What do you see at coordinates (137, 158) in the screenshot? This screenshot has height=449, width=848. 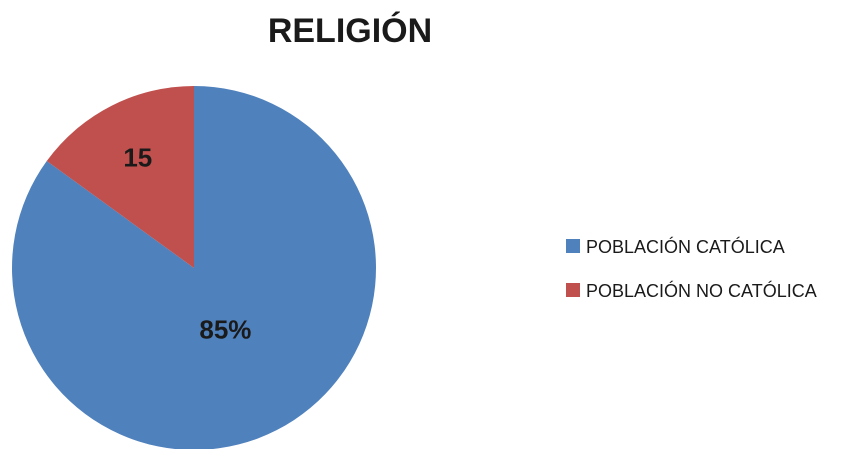 I see `data-label-2: 15` at bounding box center [137, 158].